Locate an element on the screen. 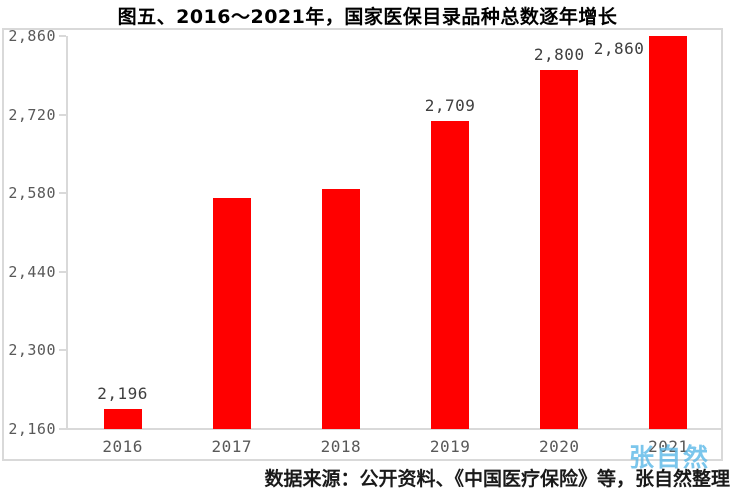  bar-2018 is located at coordinates (340, 308).